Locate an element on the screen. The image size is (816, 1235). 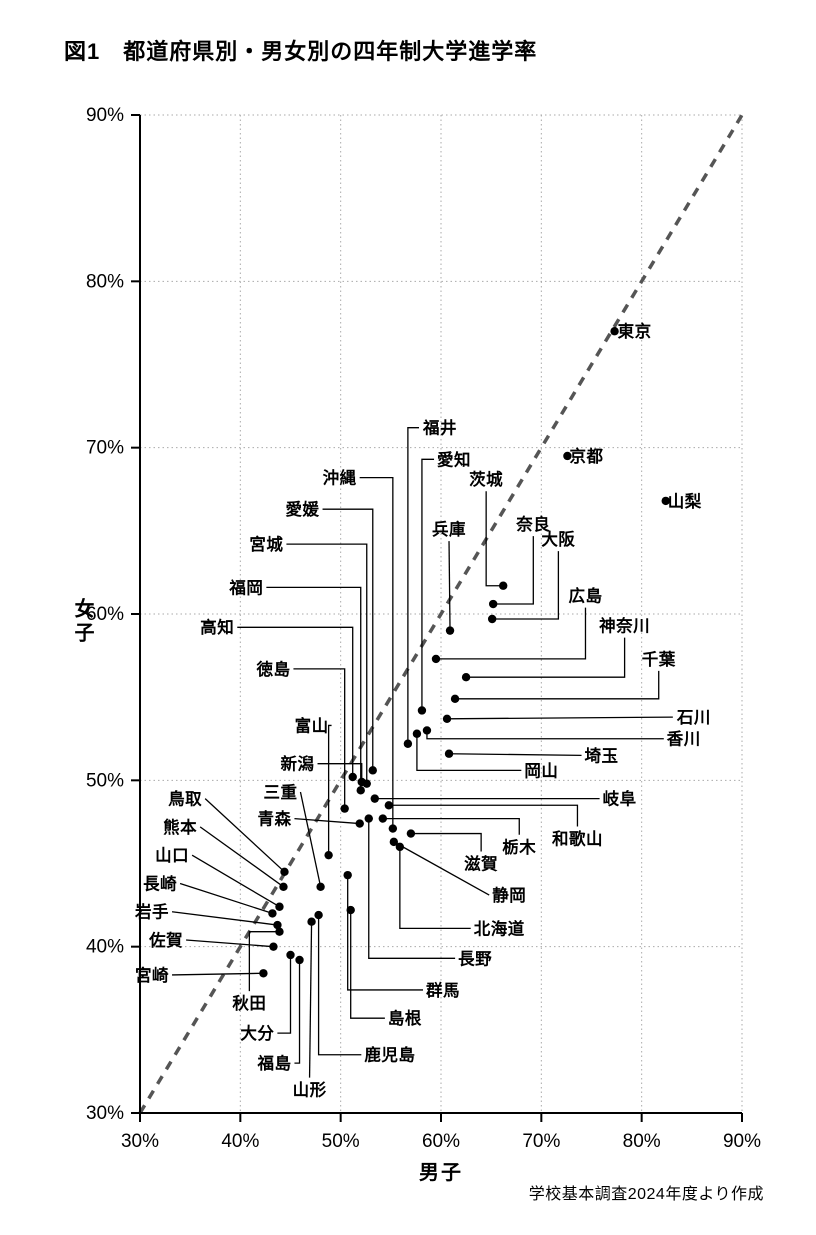
pref-label: 沖縄 is located at coordinates (340, 478).